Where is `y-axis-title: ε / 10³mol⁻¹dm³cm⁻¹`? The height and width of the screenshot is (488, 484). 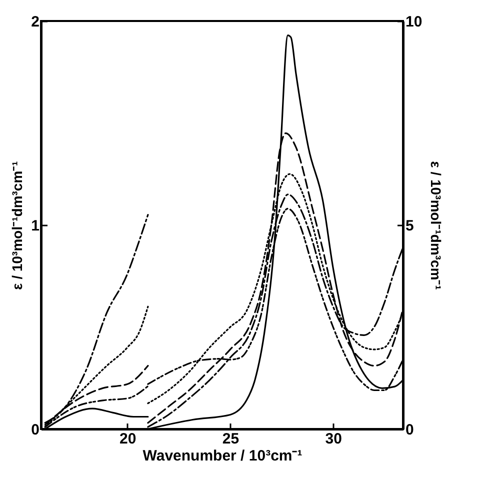
y-axis-title: ε / 10³mol⁻¹dm³cm⁻¹ is located at coordinates (17, 225).